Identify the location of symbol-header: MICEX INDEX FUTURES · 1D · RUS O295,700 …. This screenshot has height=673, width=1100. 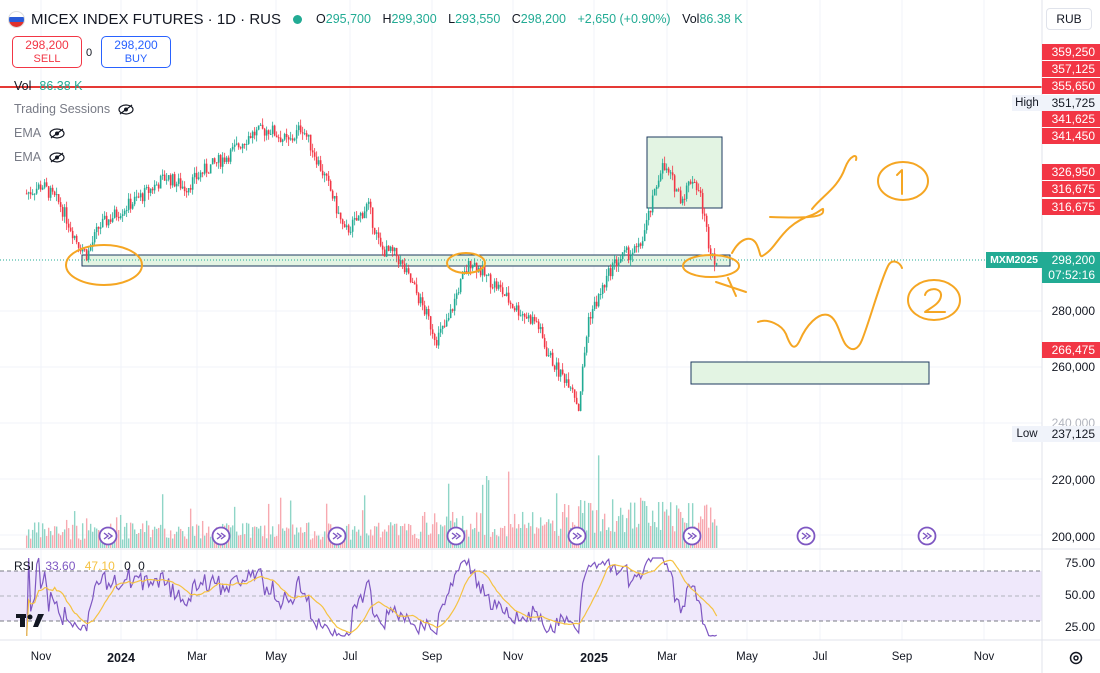
(375, 19).